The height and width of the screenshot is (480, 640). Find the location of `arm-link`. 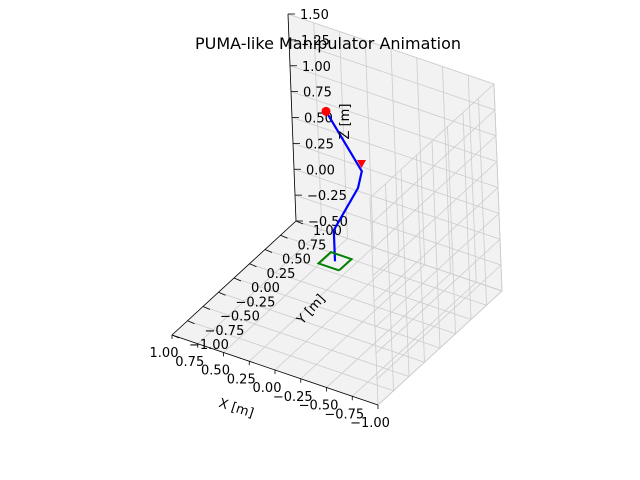

arm-link is located at coordinates (344, 186).